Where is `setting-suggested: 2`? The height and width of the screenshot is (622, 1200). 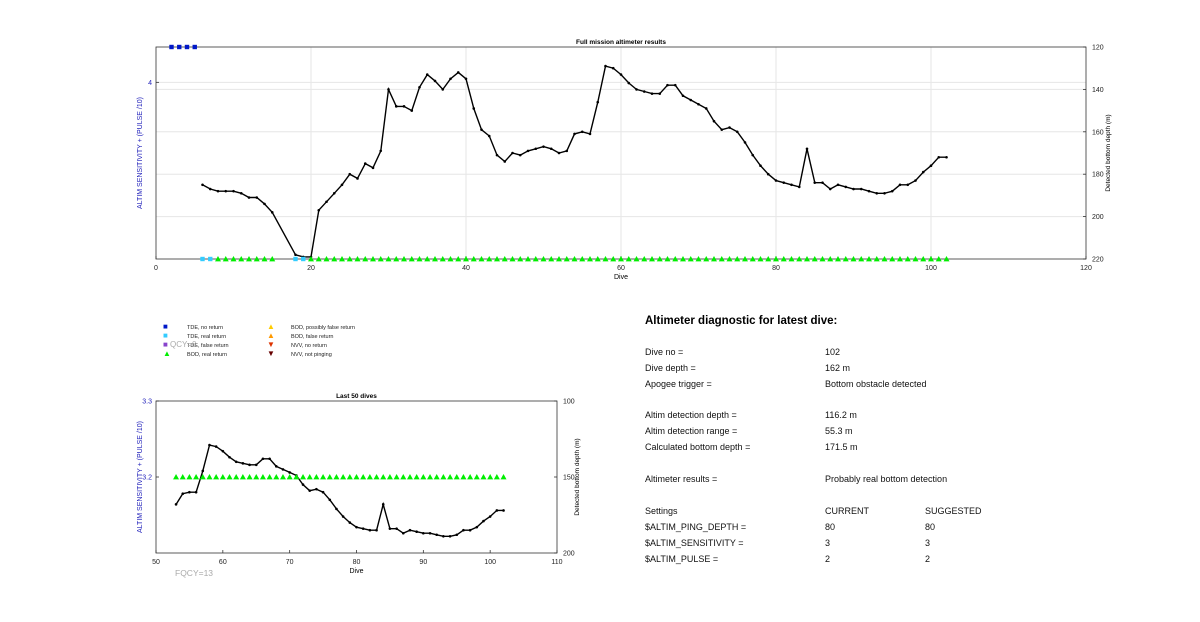 setting-suggested: 2 is located at coordinates (928, 559).